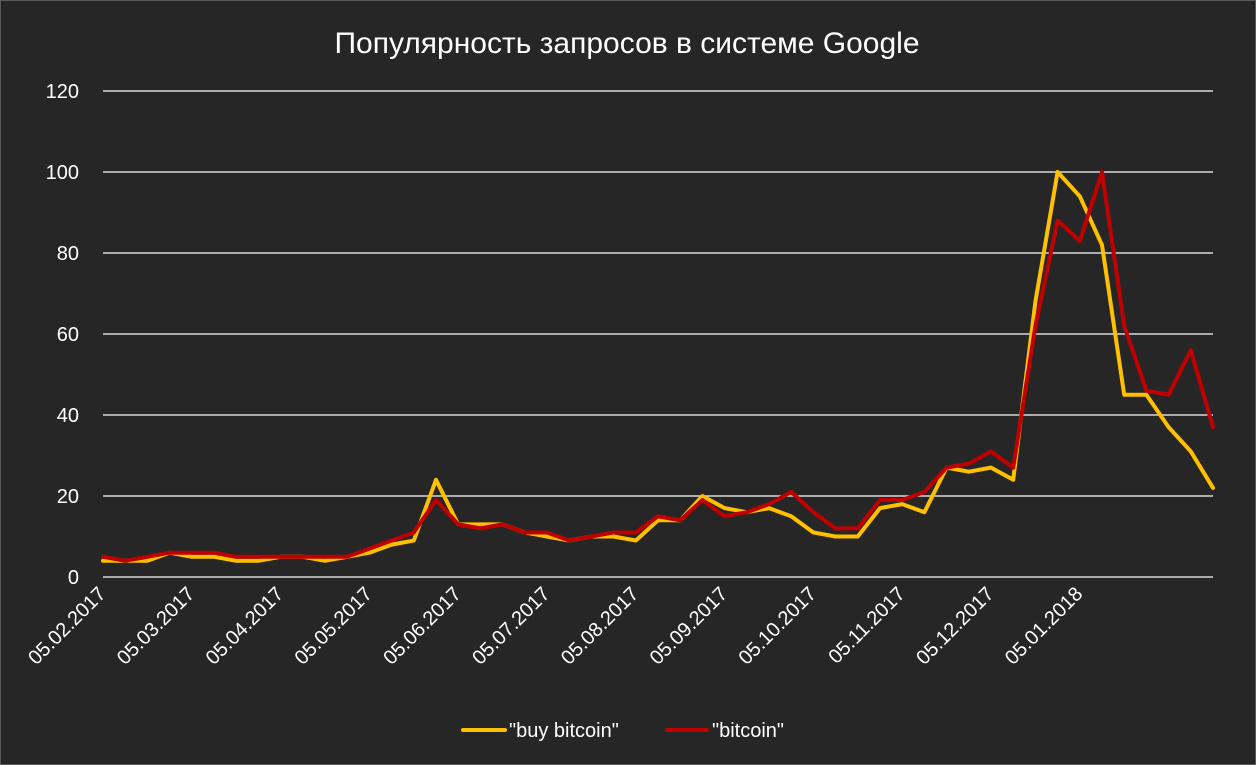 The width and height of the screenshot is (1256, 765). What do you see at coordinates (67, 626) in the screenshot?
I see `x-tick-label: 05.02.2017` at bounding box center [67, 626].